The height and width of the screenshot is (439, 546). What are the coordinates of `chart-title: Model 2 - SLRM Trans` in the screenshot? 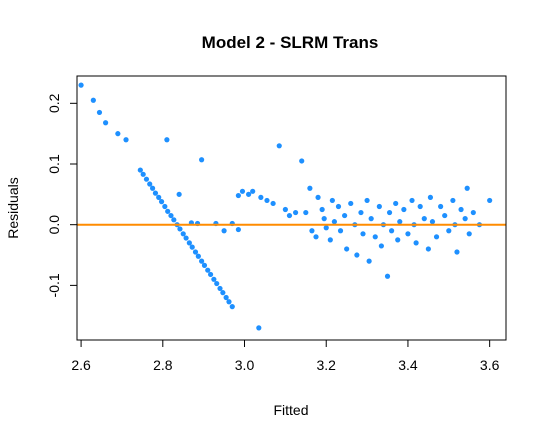 It's located at (290, 42).